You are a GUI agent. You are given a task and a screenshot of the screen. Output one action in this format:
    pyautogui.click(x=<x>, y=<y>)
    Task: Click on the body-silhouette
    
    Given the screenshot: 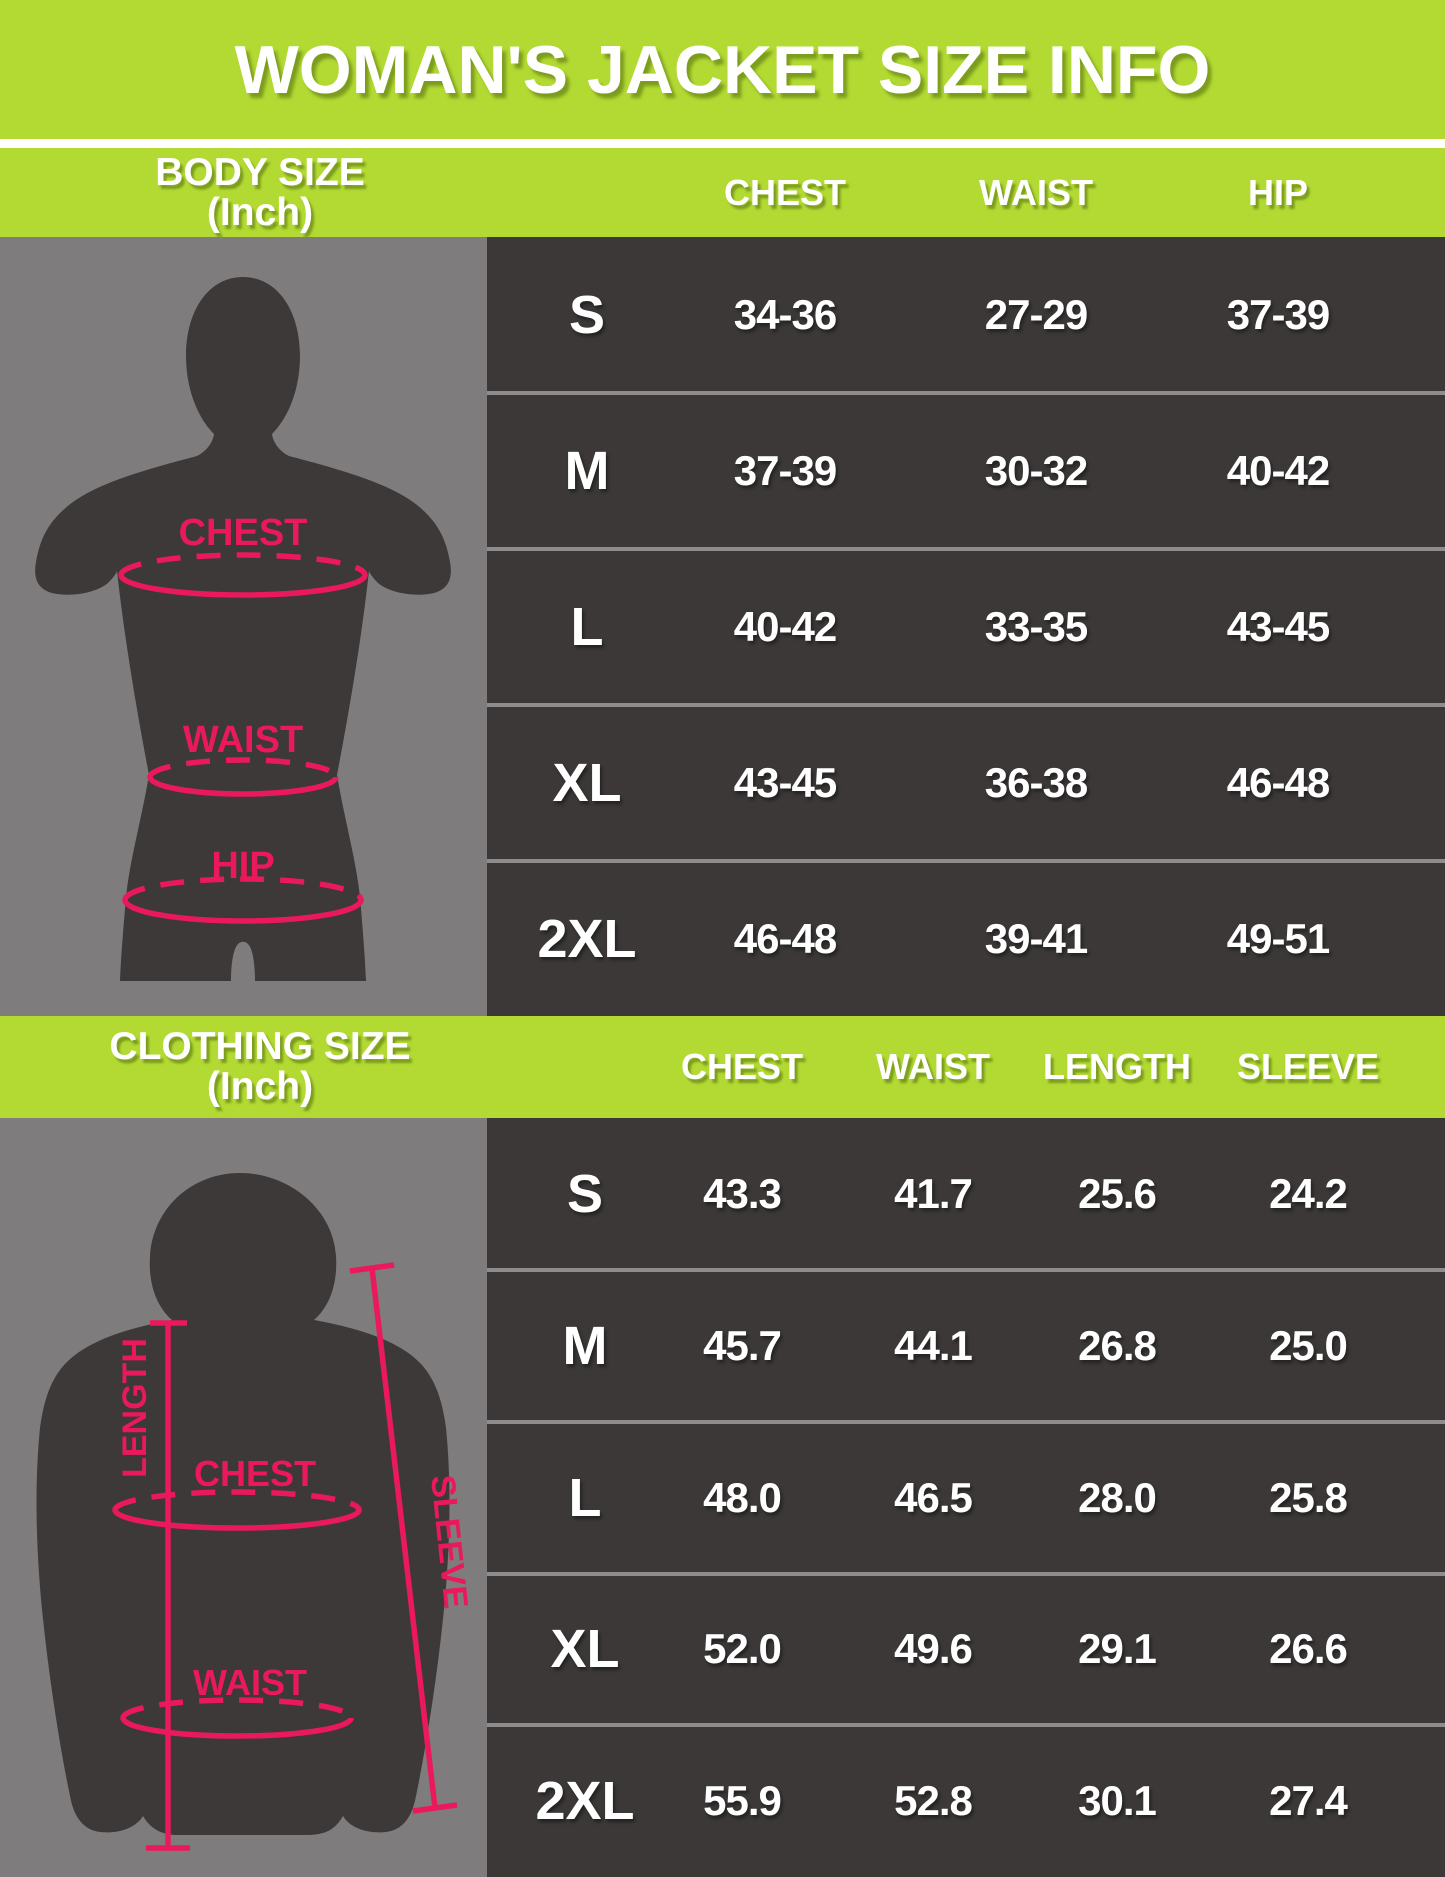 What is the action you would take?
    pyautogui.click(x=243, y=629)
    